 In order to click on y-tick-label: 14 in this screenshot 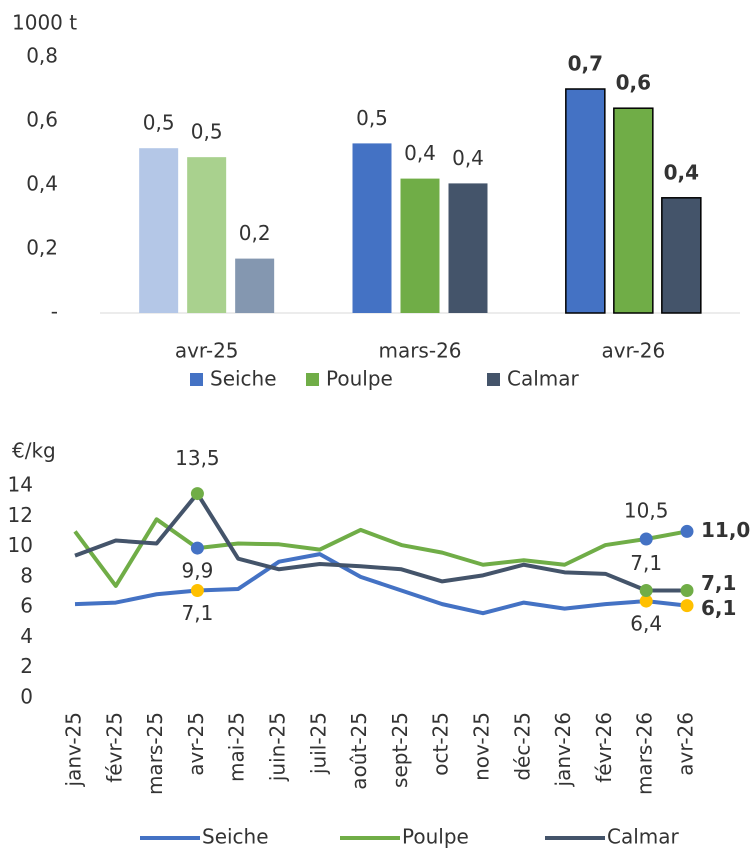, I will do `click(20, 485)`.